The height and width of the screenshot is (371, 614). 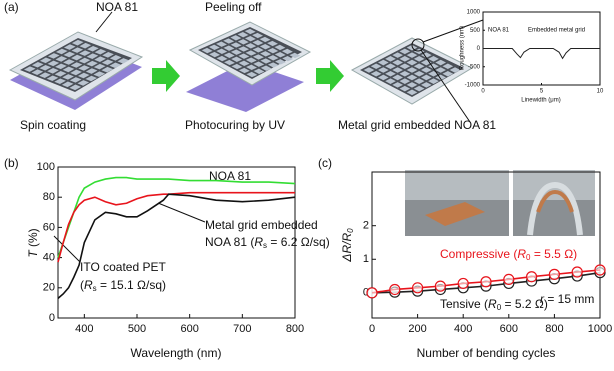 I want to click on arrow, so click(x=330, y=76).